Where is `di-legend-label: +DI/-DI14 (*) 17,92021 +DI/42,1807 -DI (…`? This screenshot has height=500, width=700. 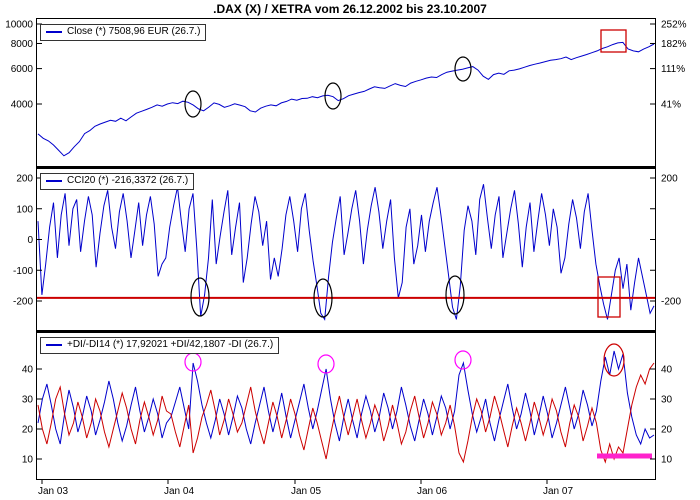 di-legend-label: +DI/-DI14 (*) 17,92021 +DI/42,1807 -DI (… is located at coordinates (170, 344).